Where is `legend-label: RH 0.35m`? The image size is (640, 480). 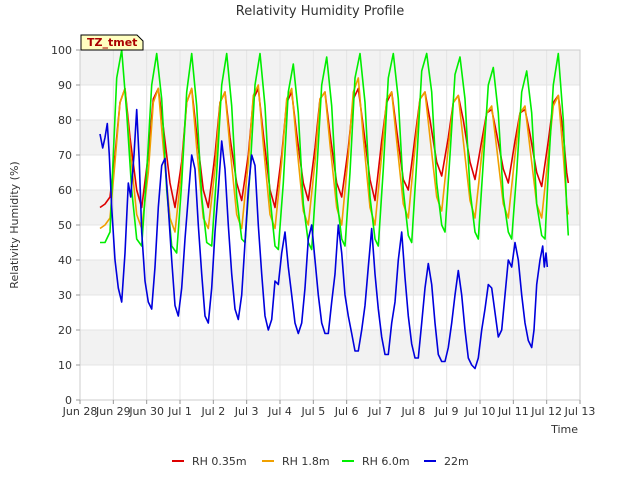 legend-label: RH 0.35m is located at coordinates (219, 461).